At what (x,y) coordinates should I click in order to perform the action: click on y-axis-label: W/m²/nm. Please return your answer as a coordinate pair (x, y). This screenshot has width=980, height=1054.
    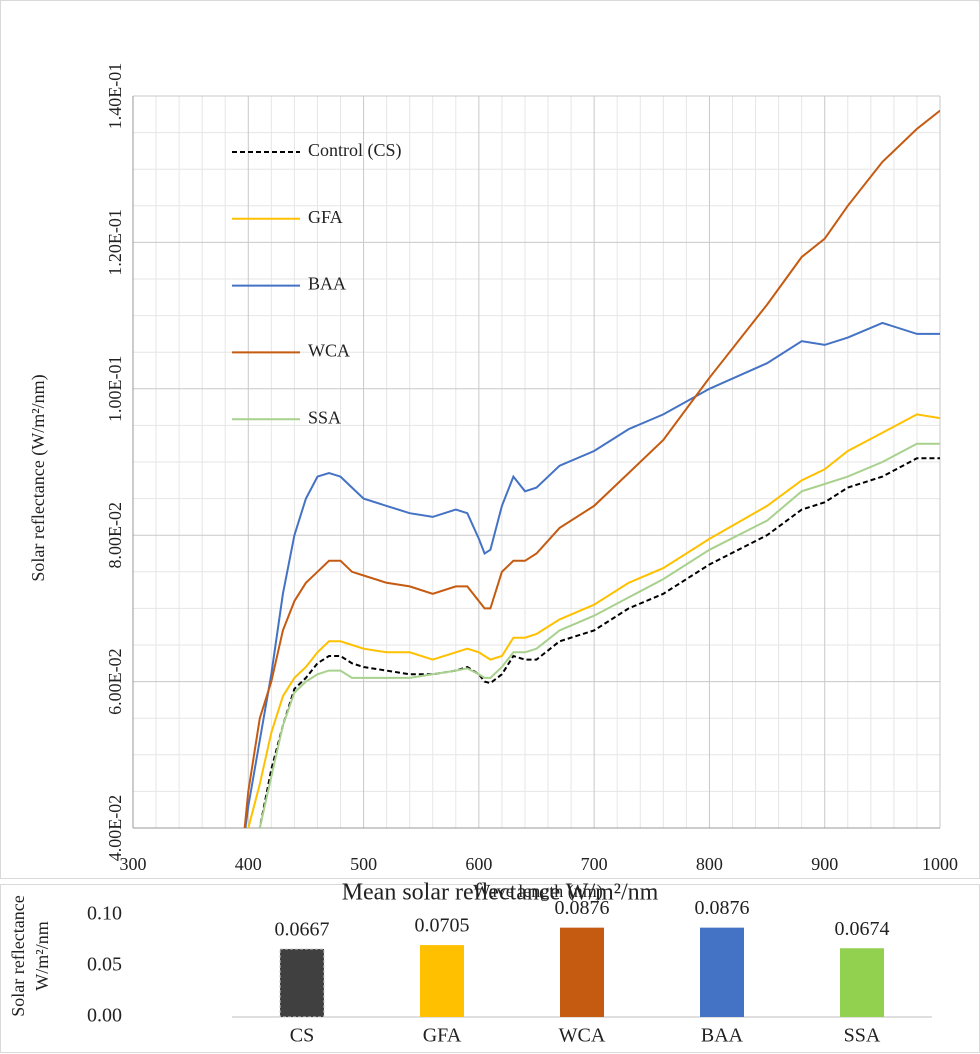
    Looking at the image, I should click on (42, 955).